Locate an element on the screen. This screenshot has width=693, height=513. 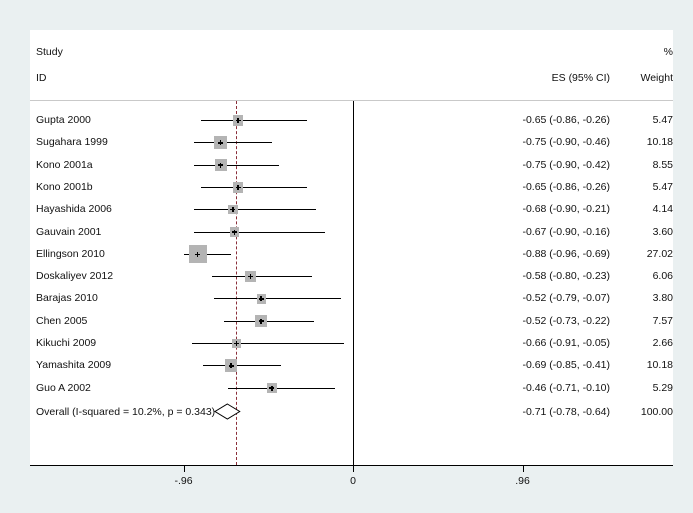
row-es-value: -0.67 (-0.90, -0.16) is located at coordinates (566, 231).